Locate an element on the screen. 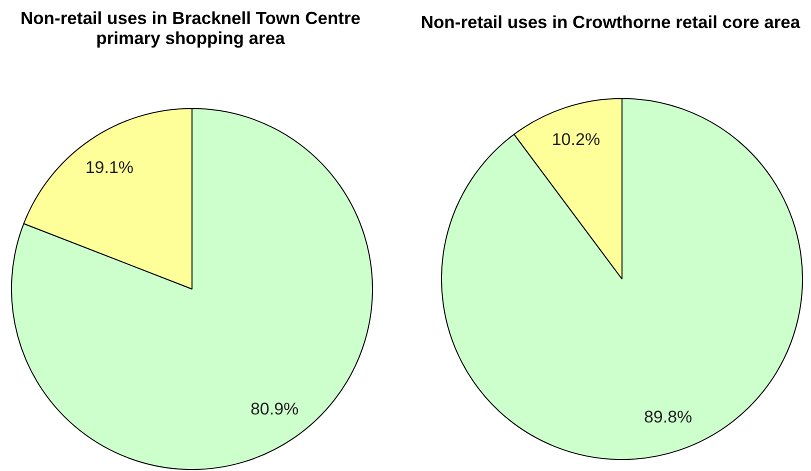 This screenshot has height=471, width=811. chart-title: Non-retail uses in Bracknell Town Centre primary shopping area is located at coordinates (190, 28).